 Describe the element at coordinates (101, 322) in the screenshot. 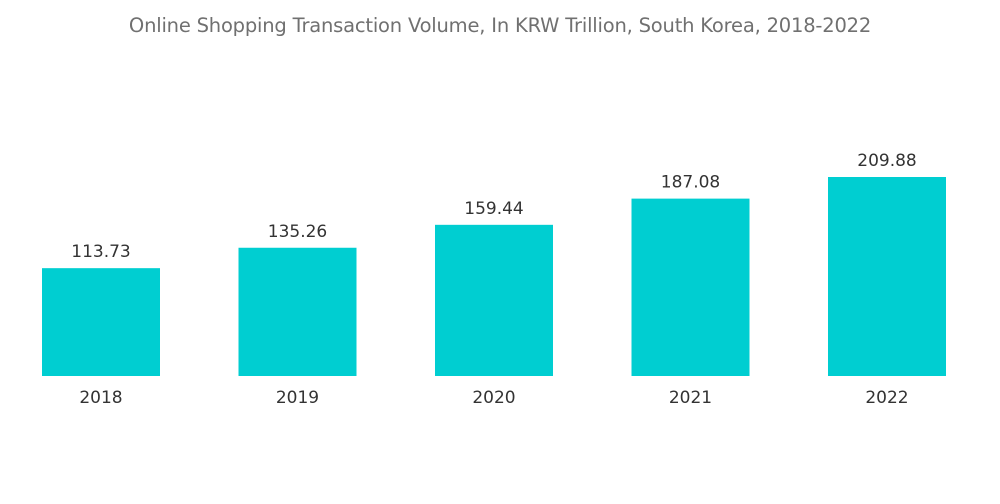

I see `bar-2018` at that location.